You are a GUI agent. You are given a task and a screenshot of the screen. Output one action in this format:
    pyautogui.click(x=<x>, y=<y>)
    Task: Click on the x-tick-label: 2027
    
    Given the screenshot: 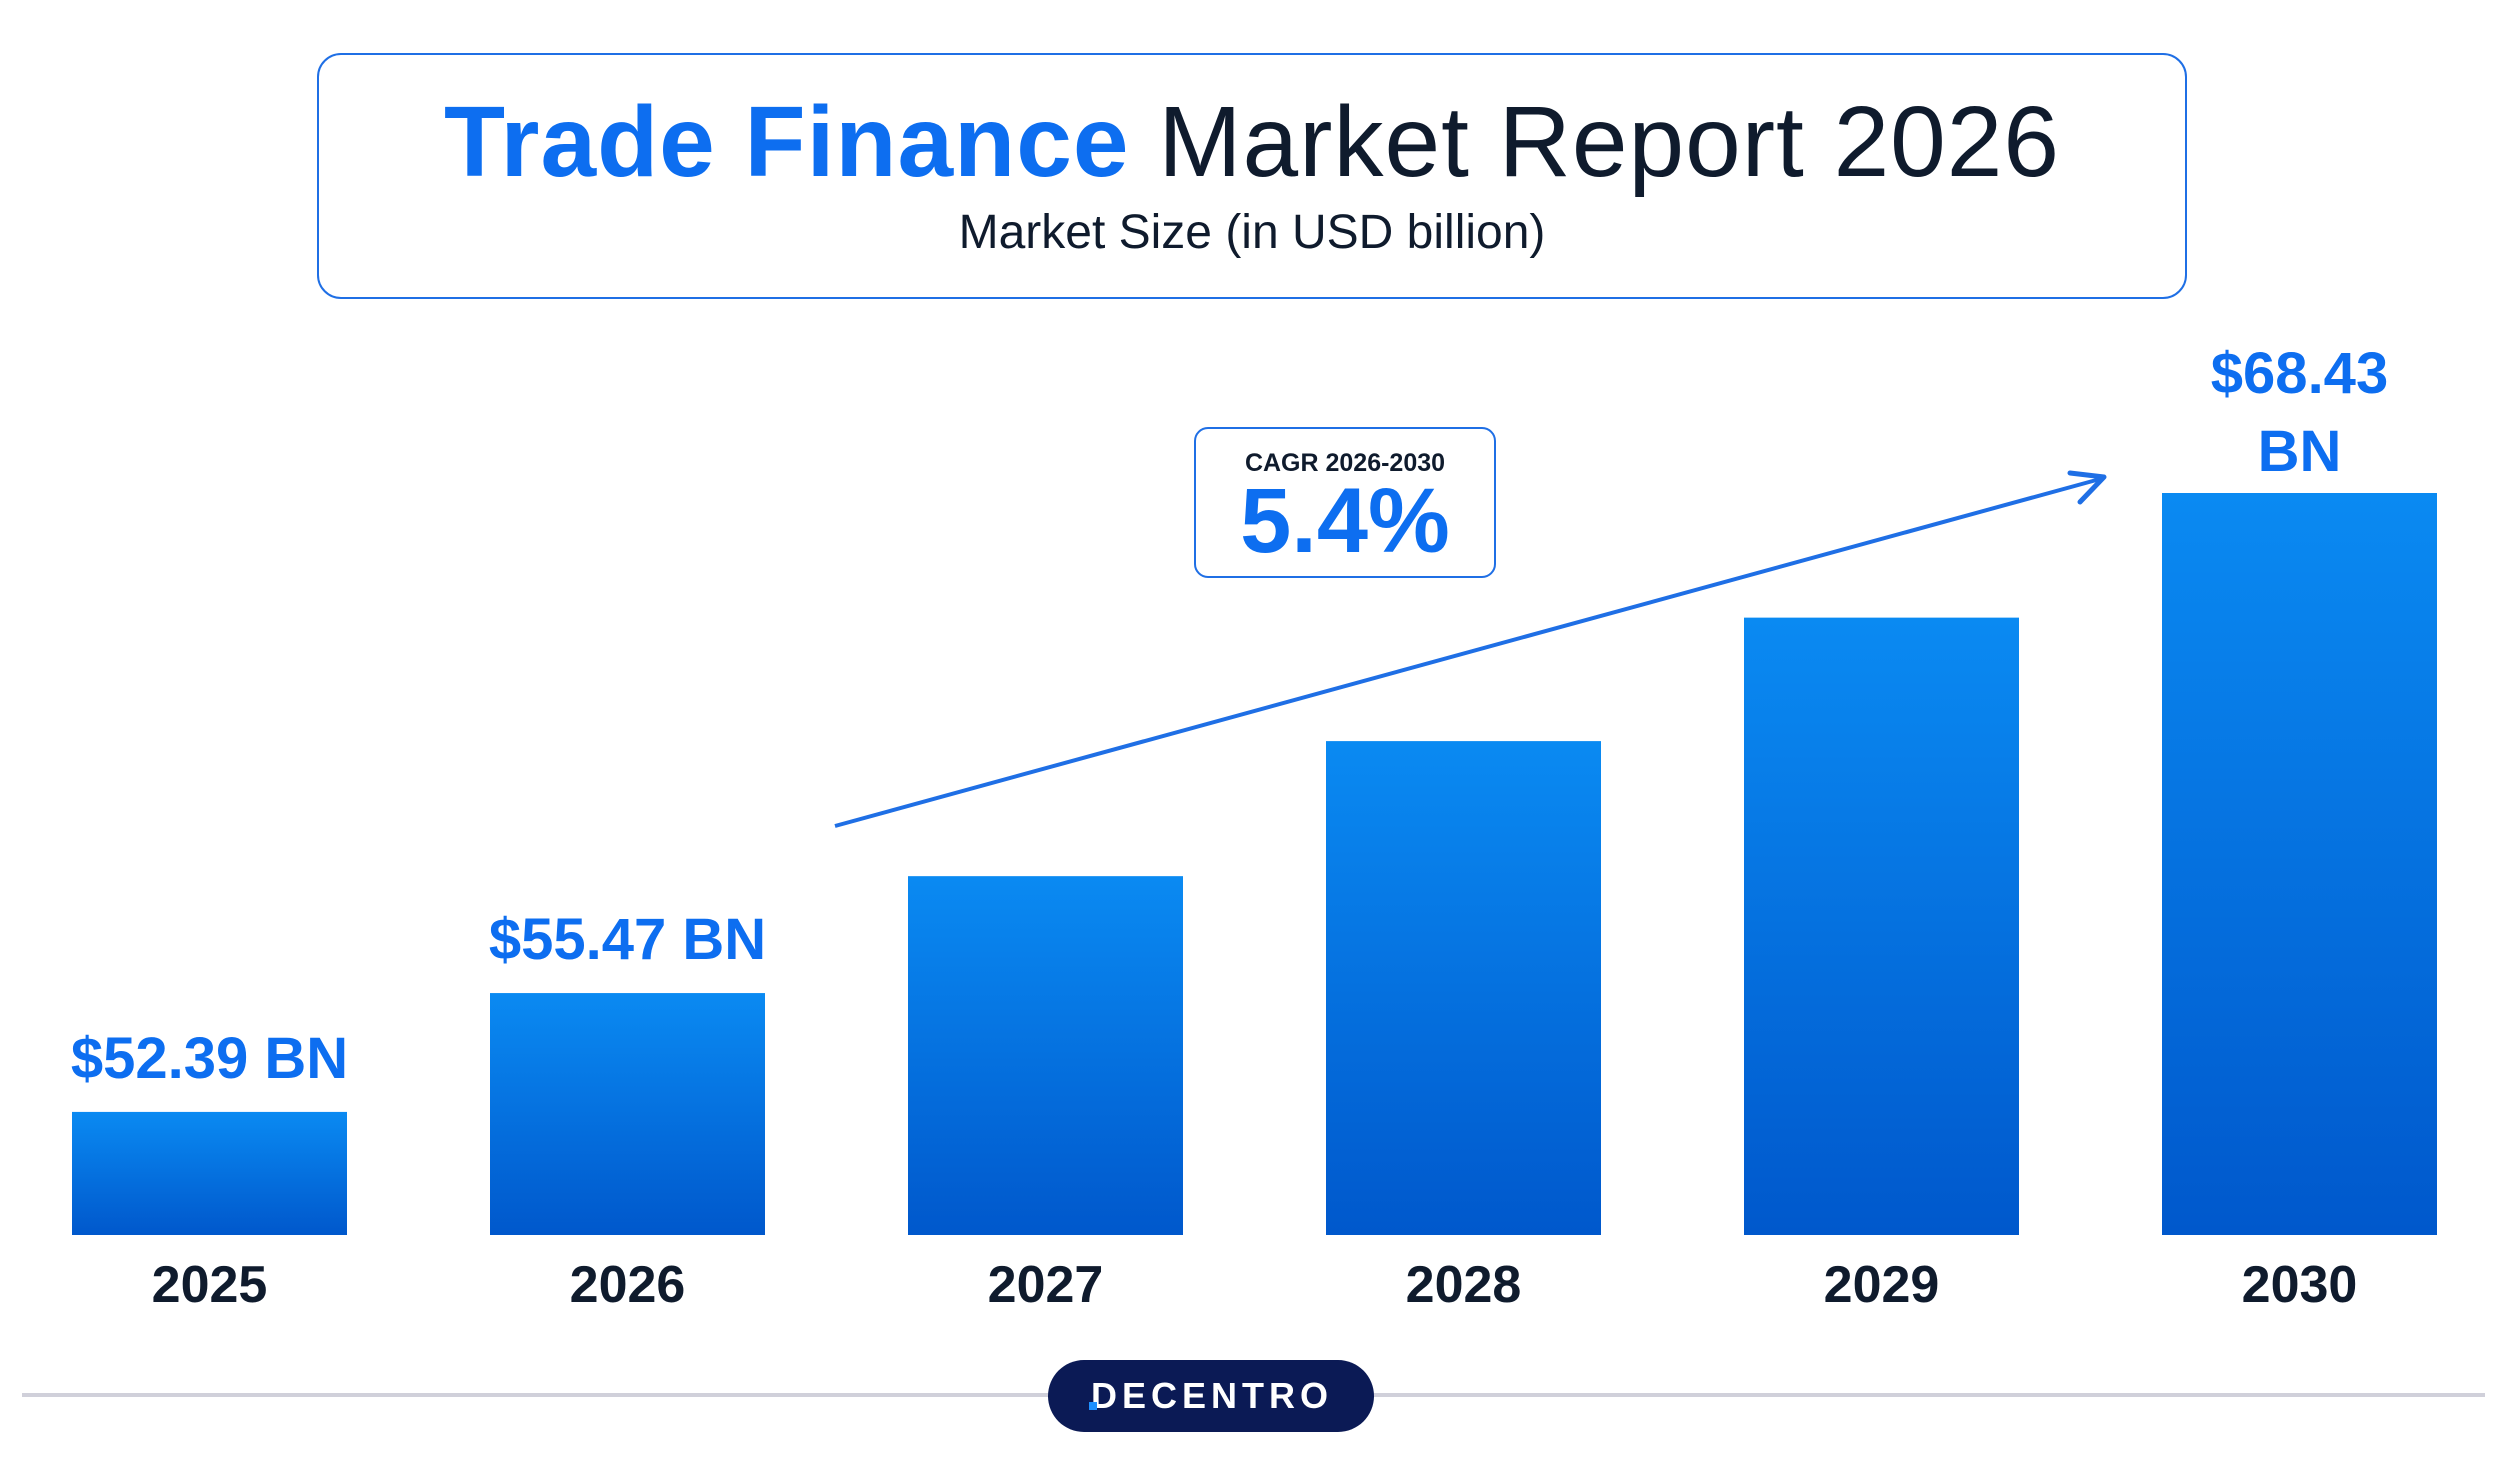 What is the action you would take?
    pyautogui.click(x=1046, y=1285)
    